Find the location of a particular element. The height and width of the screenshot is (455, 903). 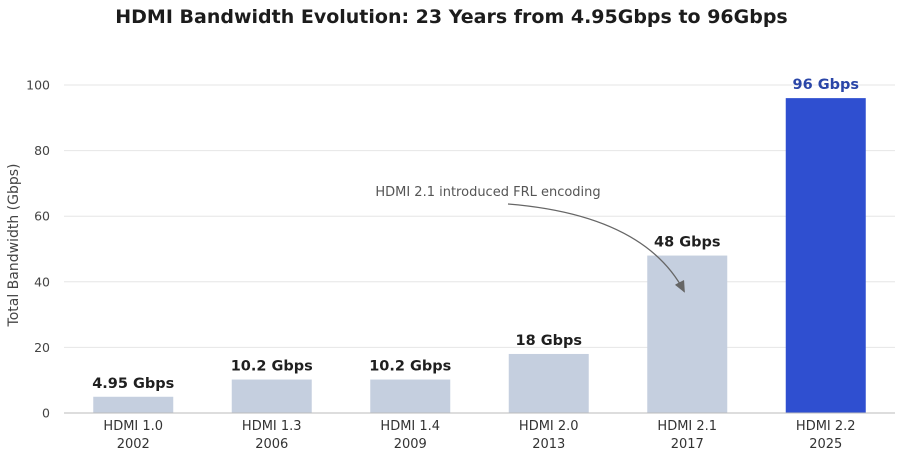

value-label: 18 Gbps is located at coordinates (548, 341).